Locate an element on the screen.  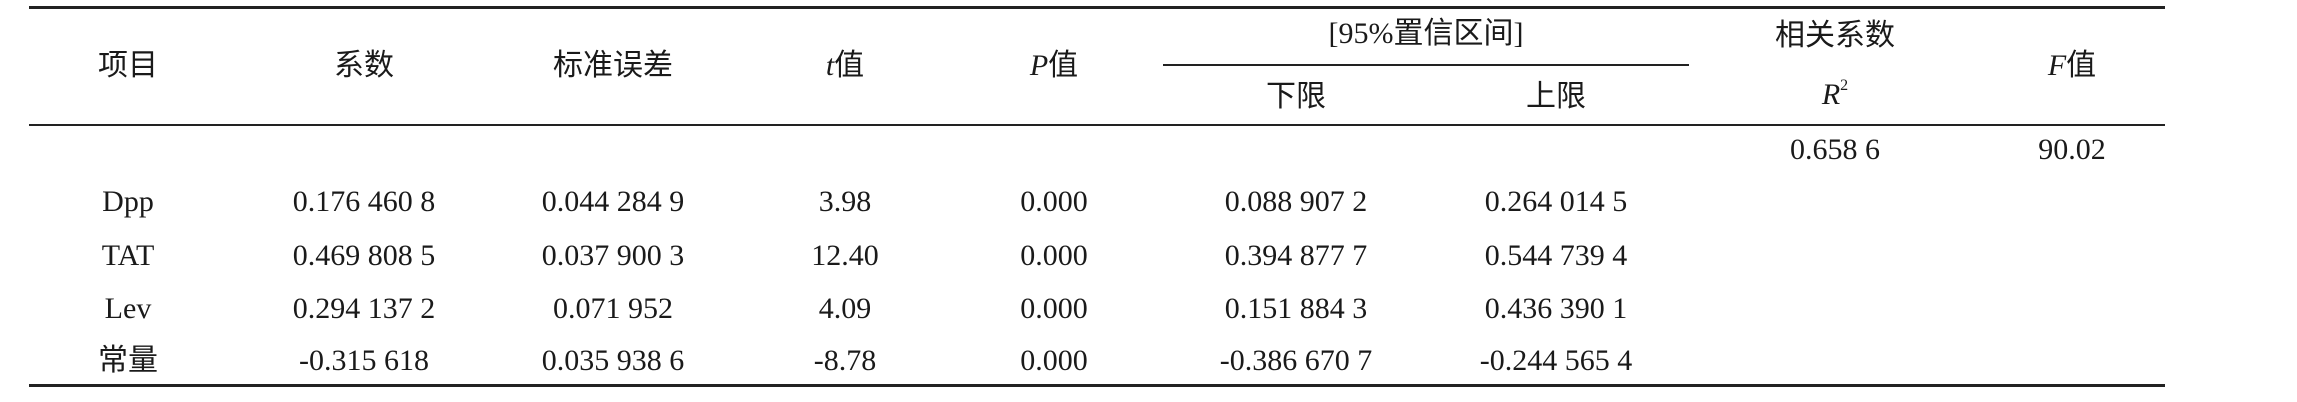
header-ci-lower: 下限 is located at coordinates (1296, 96).